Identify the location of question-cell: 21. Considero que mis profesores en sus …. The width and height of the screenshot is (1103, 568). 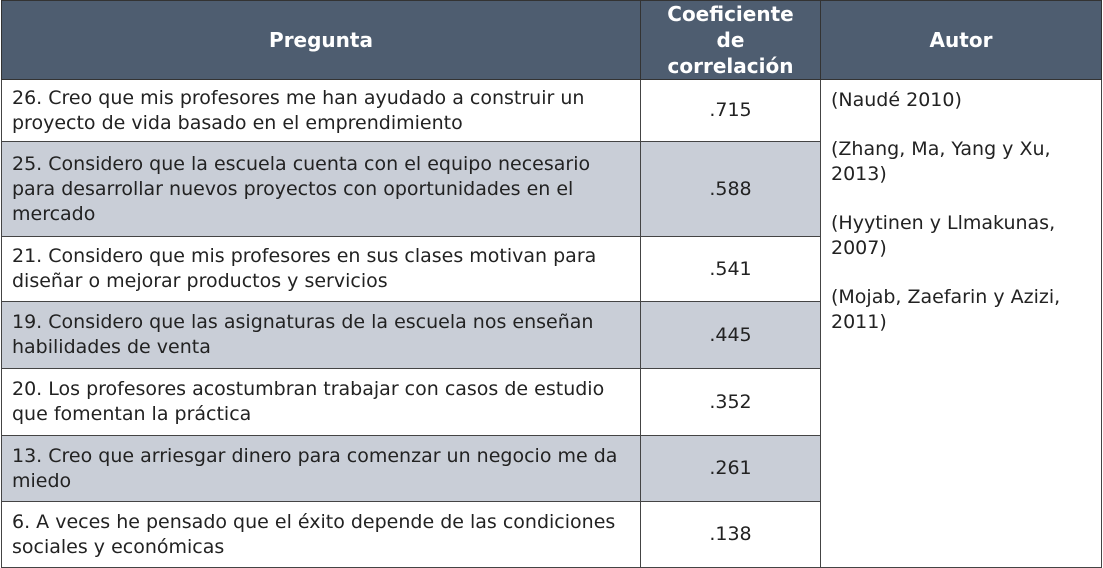
(321, 269).